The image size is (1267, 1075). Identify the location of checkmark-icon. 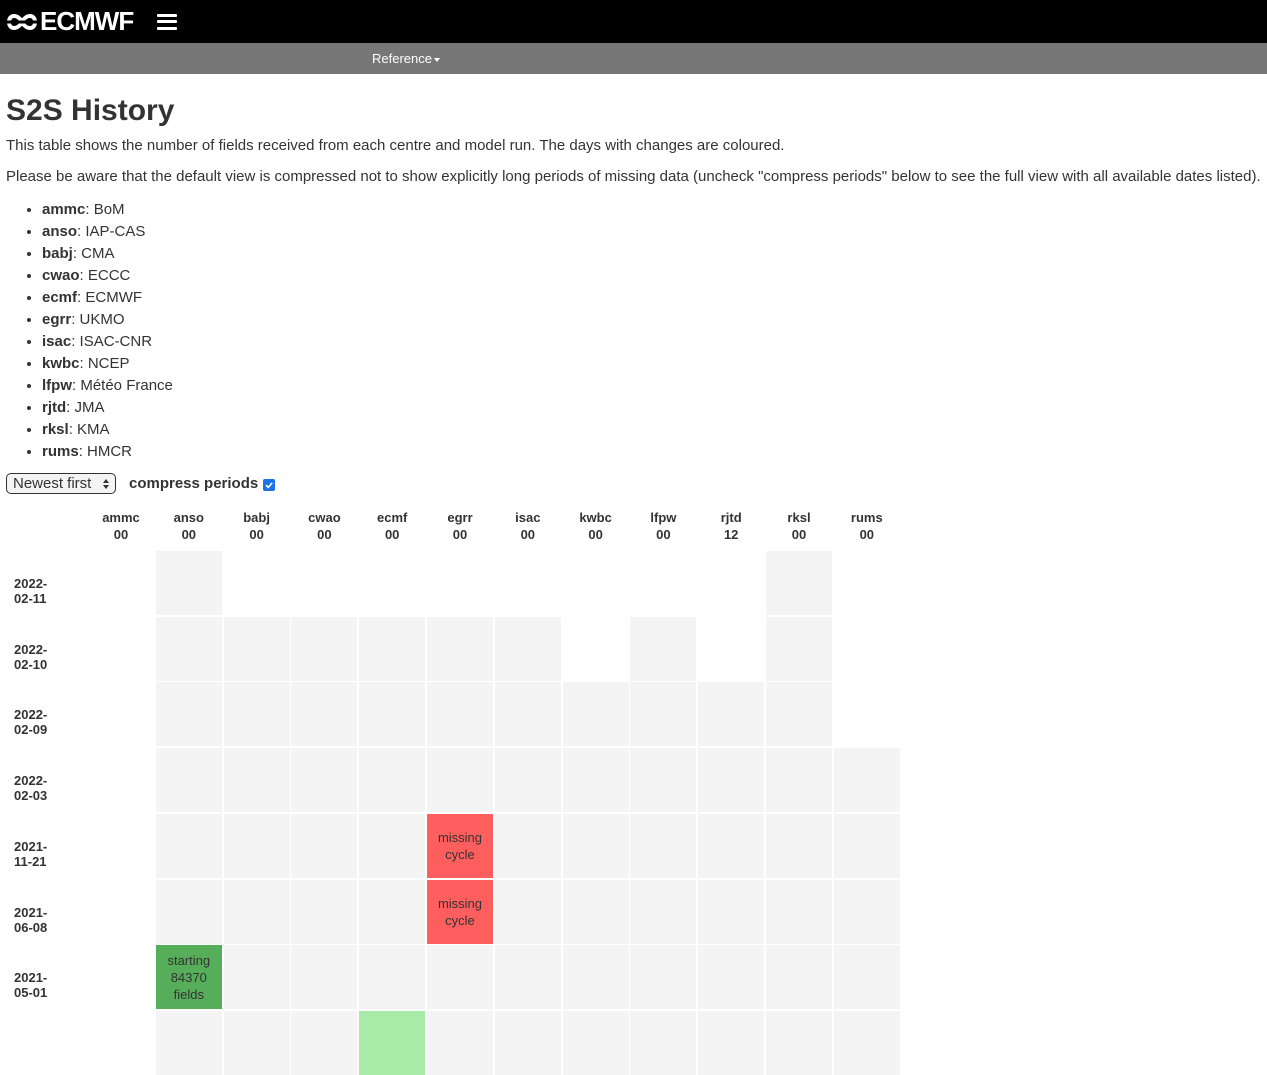
(269, 485).